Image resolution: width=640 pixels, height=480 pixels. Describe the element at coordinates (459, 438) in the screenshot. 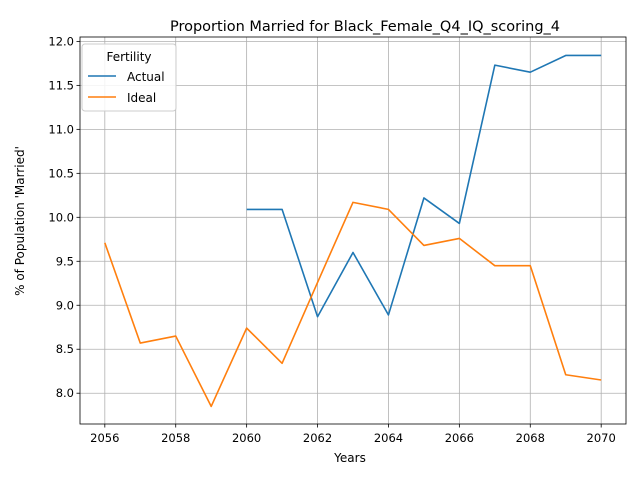

I see `x-tick-label: 2066` at that location.